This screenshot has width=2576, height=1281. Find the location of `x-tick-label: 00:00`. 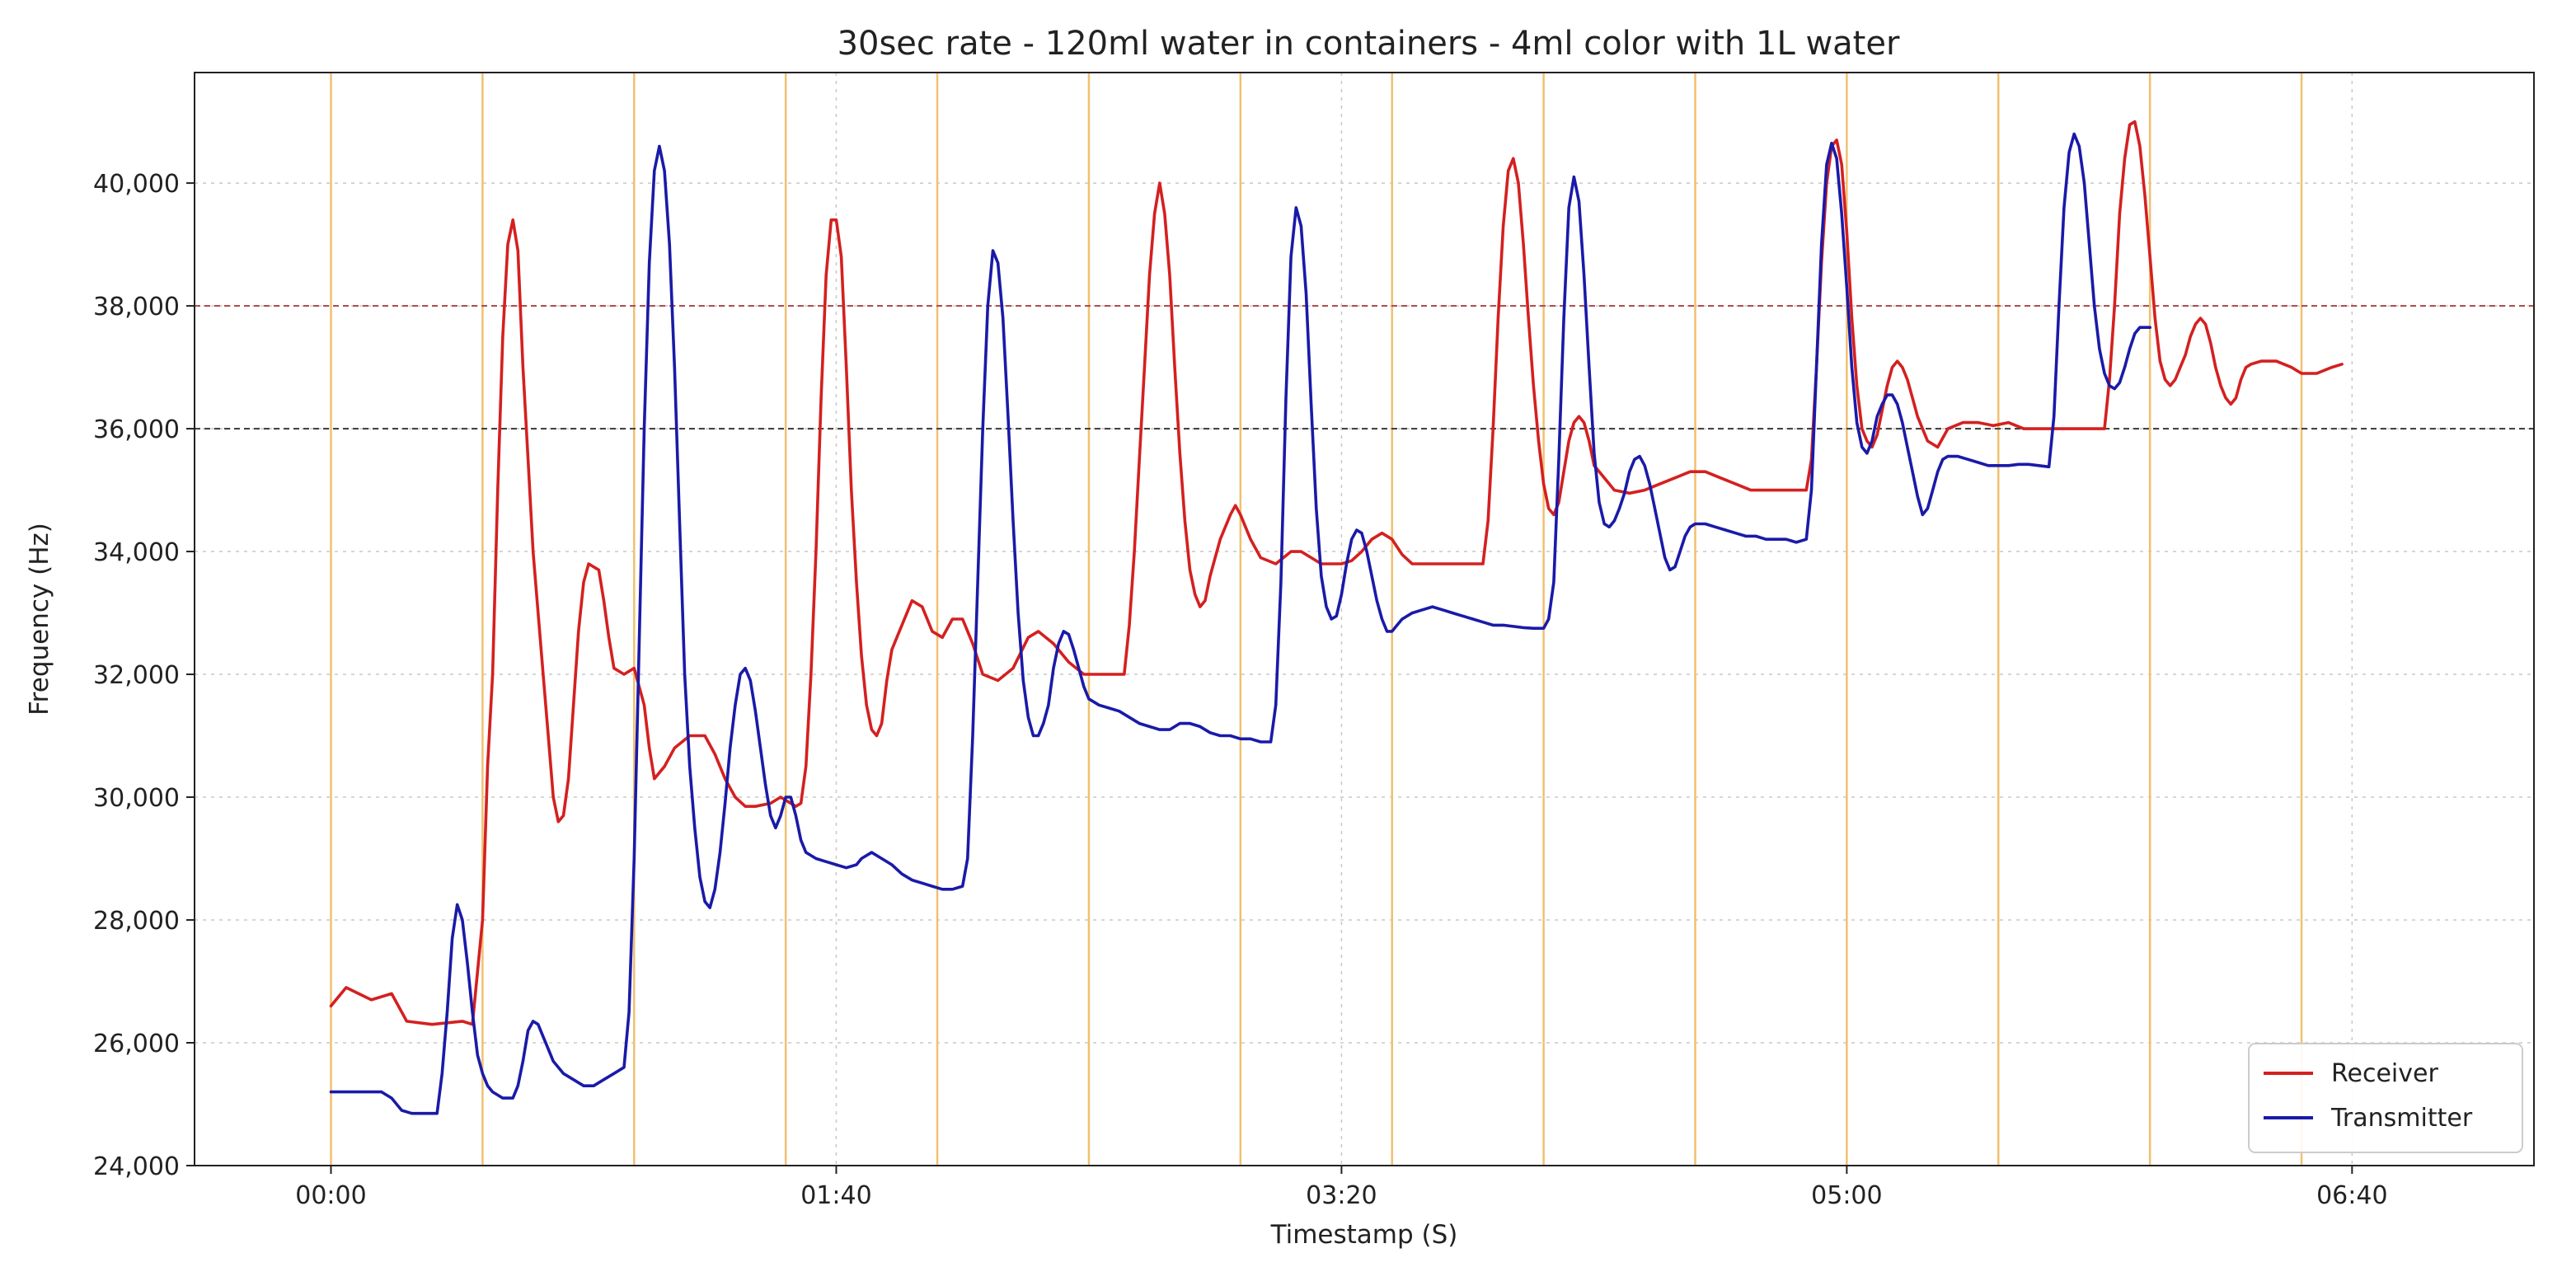

x-tick-label: 00:00 is located at coordinates (330, 1196).